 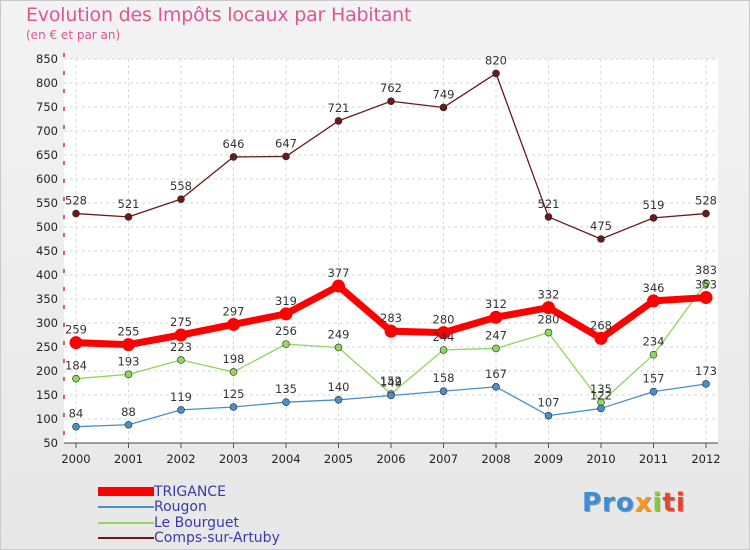 I want to click on legend-item-rougon: Rougon, so click(x=189, y=507).